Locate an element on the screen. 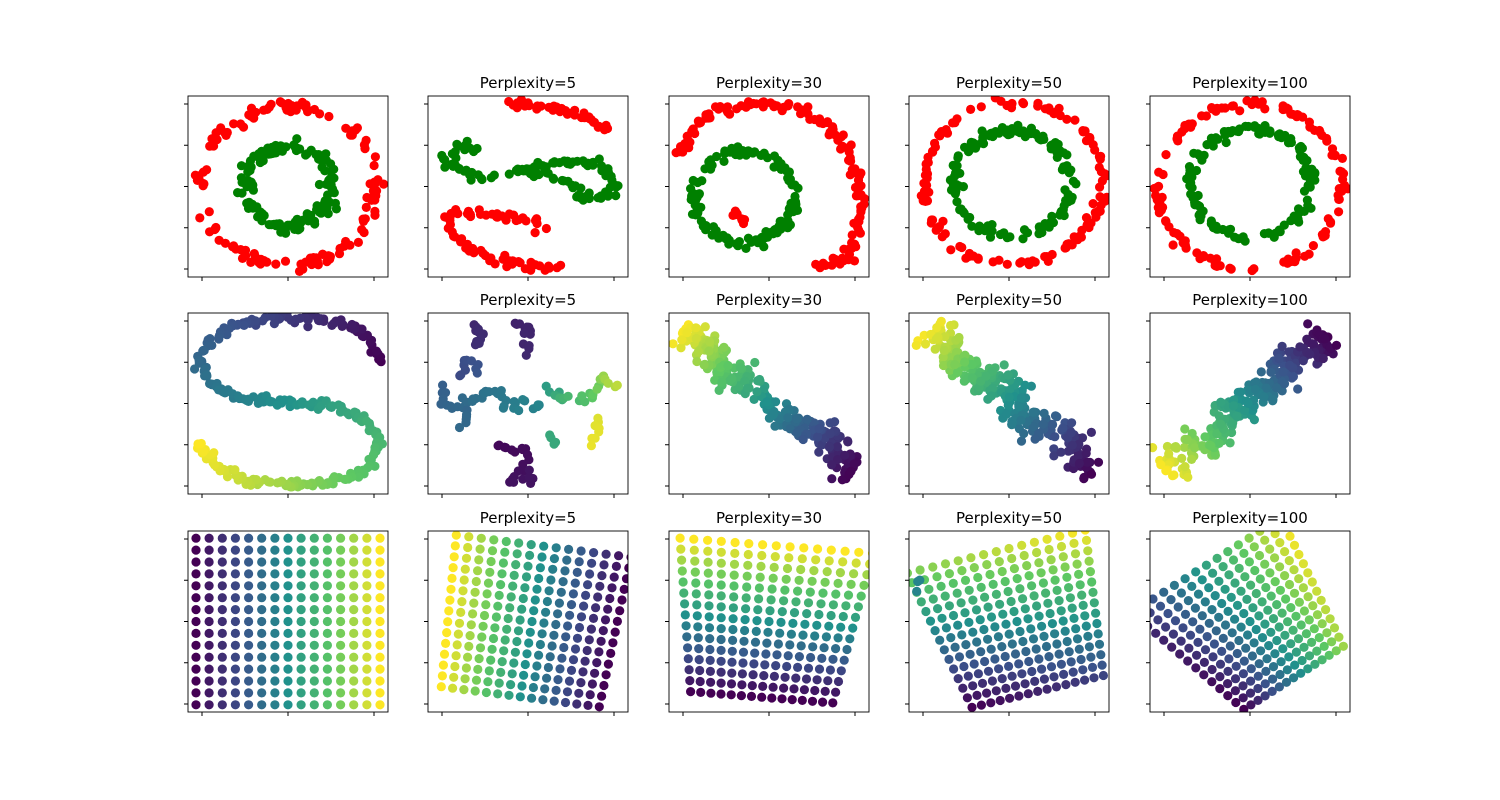 The width and height of the screenshot is (1500, 800). subplot-2-4: Perplexity=50 is located at coordinates (1007, 394).